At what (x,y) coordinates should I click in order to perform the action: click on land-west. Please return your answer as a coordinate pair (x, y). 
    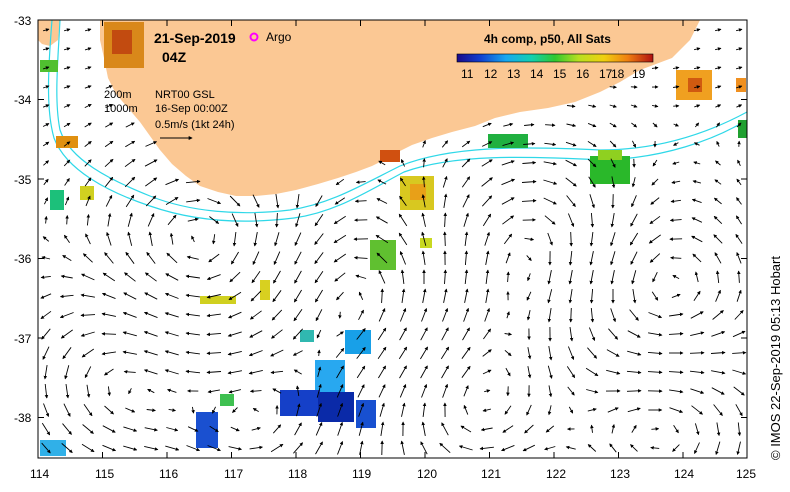
    Looking at the image, I should click on (49, 33).